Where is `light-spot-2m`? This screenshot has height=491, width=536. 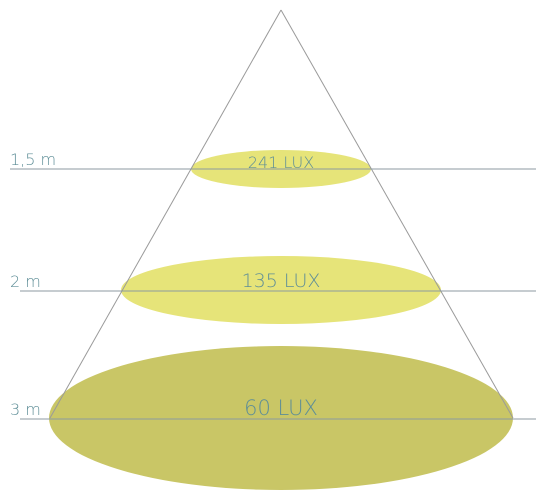 light-spot-2m is located at coordinates (281, 290).